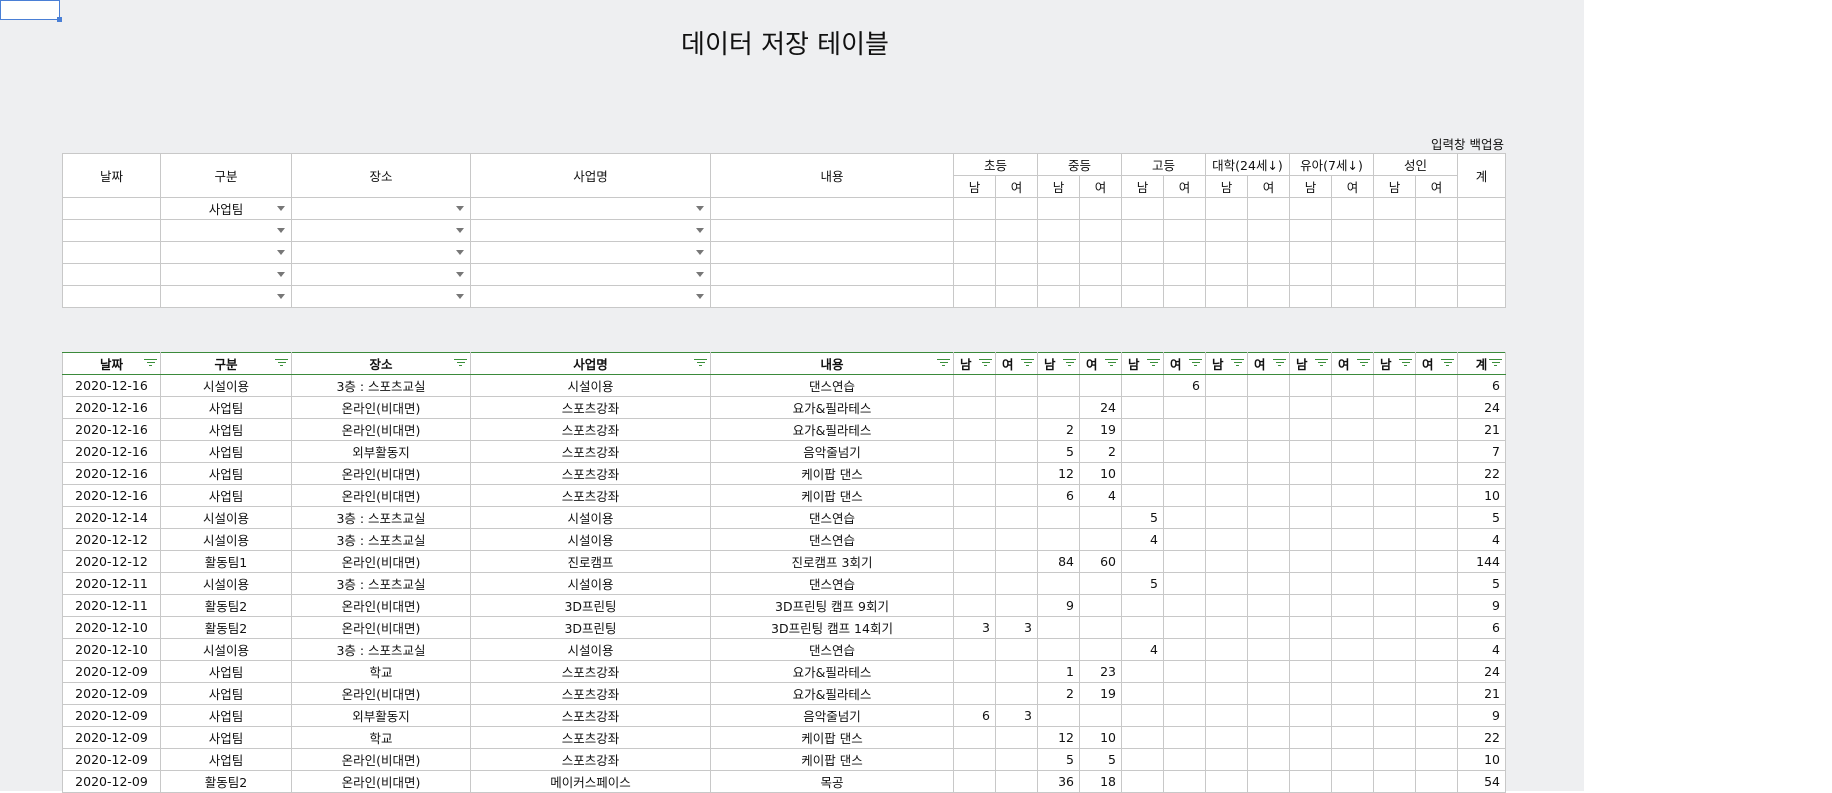  Describe the element at coordinates (59, 19) in the screenshot. I see `fill-handle` at that location.